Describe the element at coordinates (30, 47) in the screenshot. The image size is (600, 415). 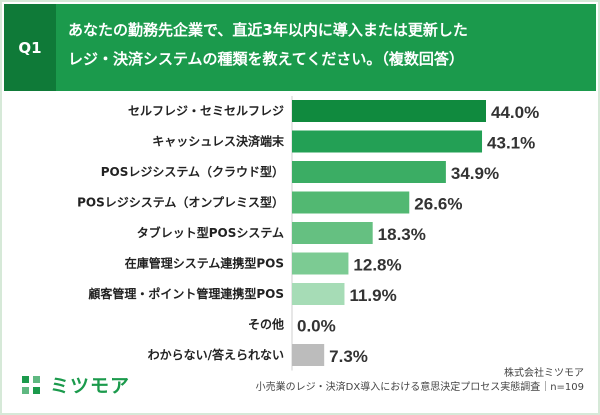
I see `question-number: Q1` at that location.